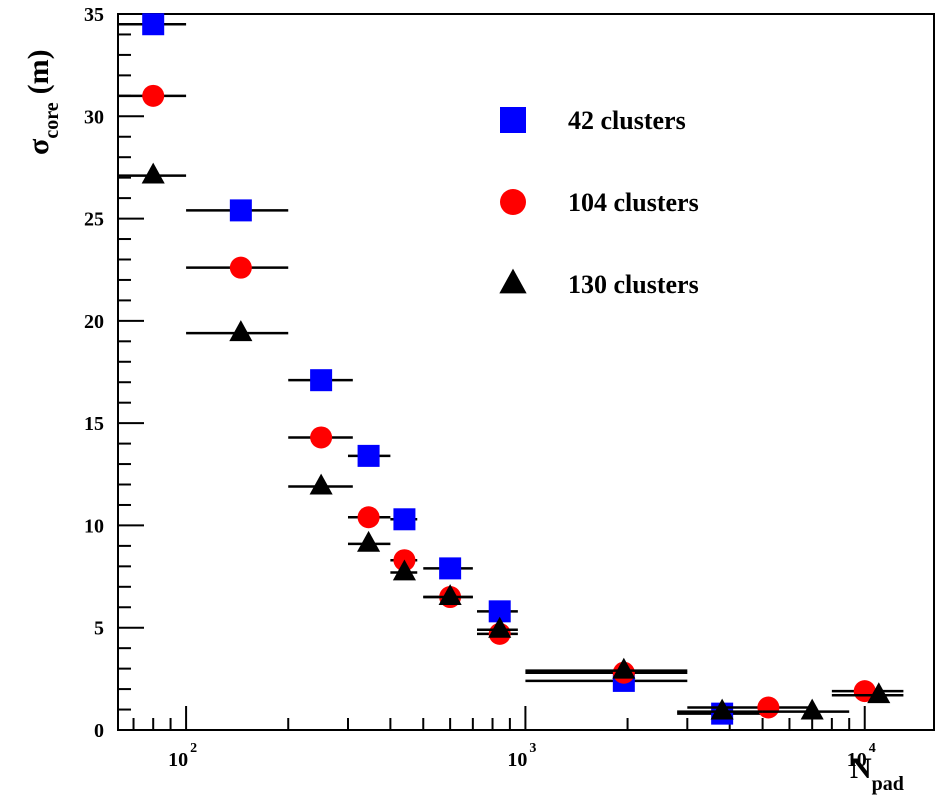 The width and height of the screenshot is (941, 810). I want to click on legend-marker-circle, so click(513, 202).